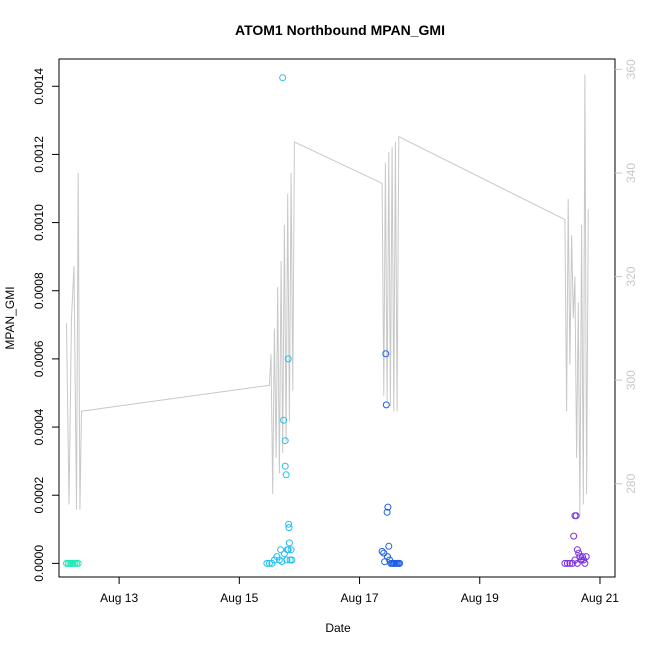 The width and height of the screenshot is (650, 650). What do you see at coordinates (631, 483) in the screenshot?
I see `y2-tick-label: 280` at bounding box center [631, 483].